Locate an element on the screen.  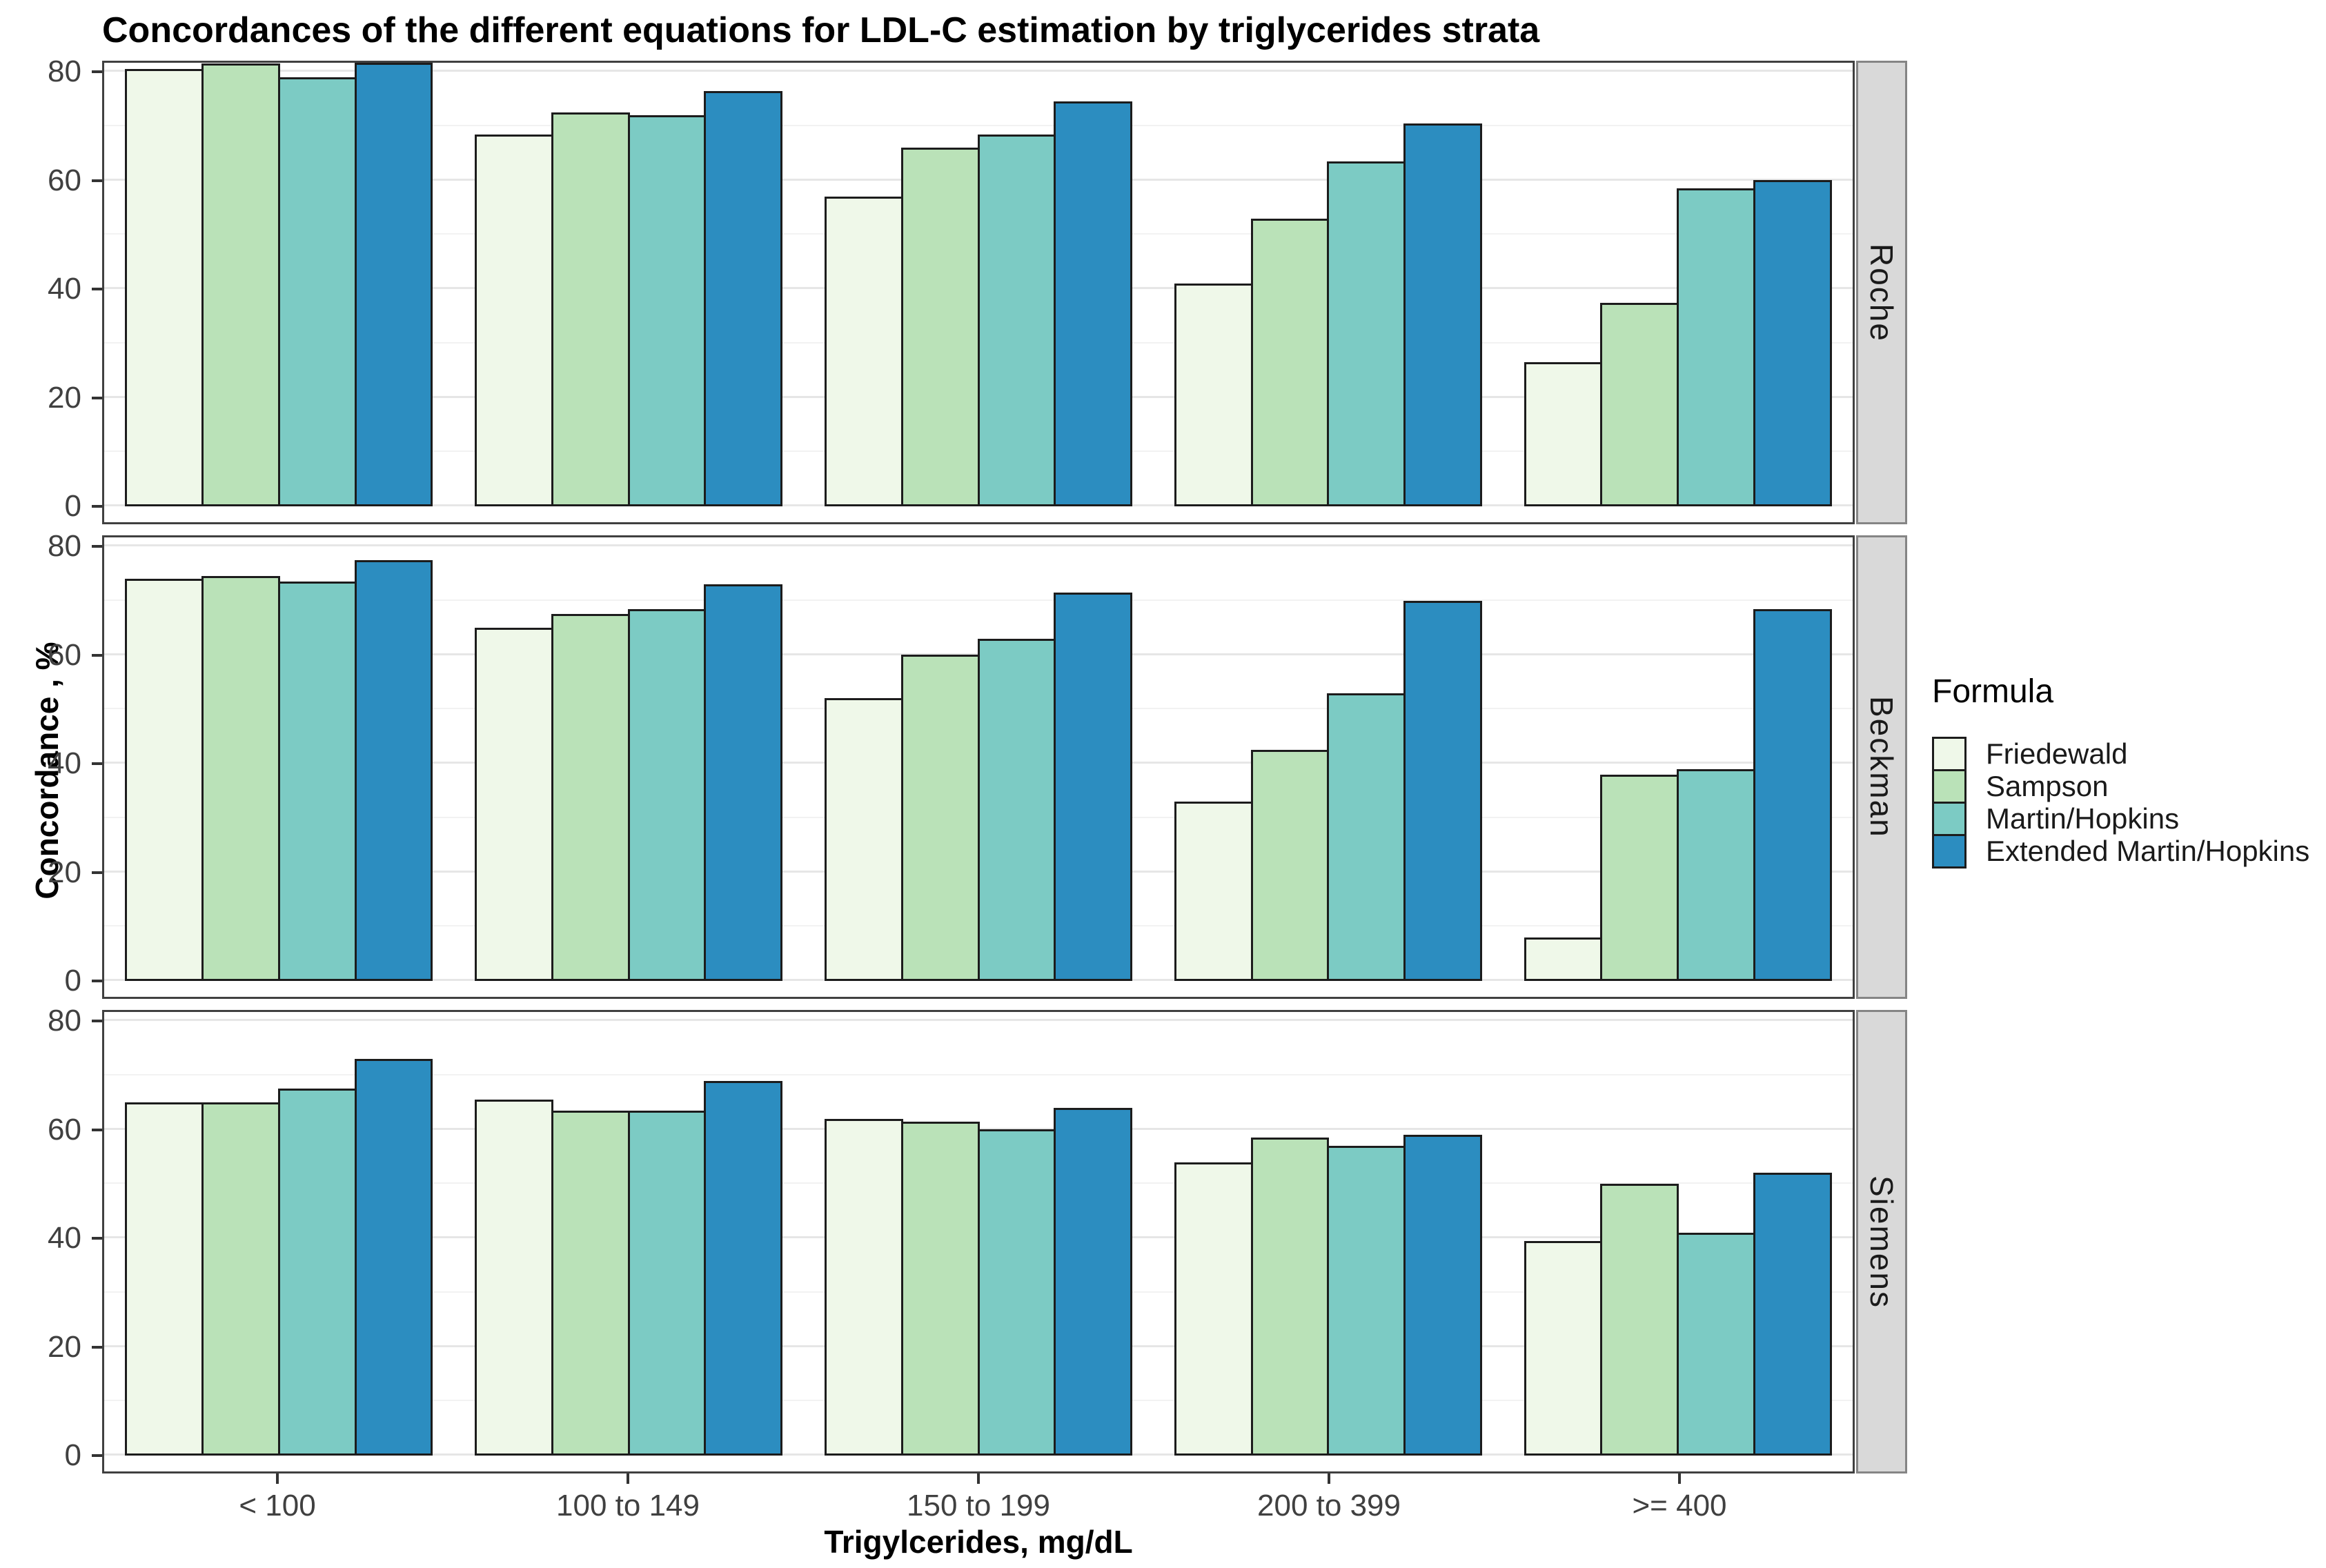
facet-strip-label: Beckman is located at coordinates (1882, 767).